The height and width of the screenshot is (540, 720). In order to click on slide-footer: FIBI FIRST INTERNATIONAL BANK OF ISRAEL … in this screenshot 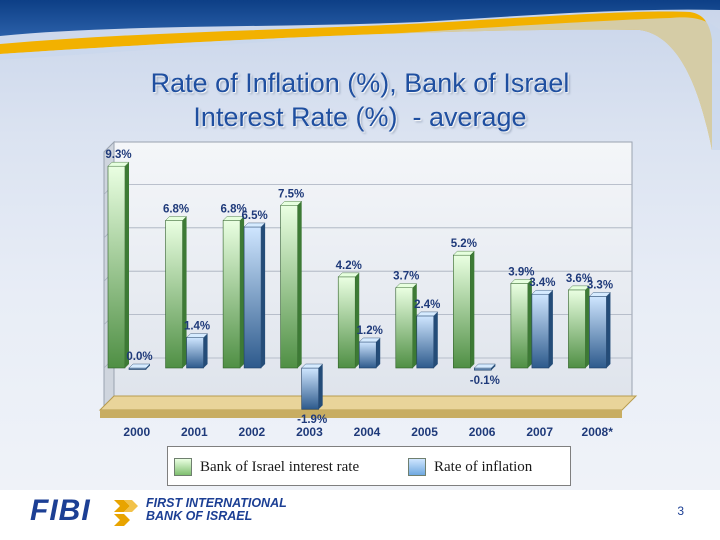, I will do `click(360, 515)`.